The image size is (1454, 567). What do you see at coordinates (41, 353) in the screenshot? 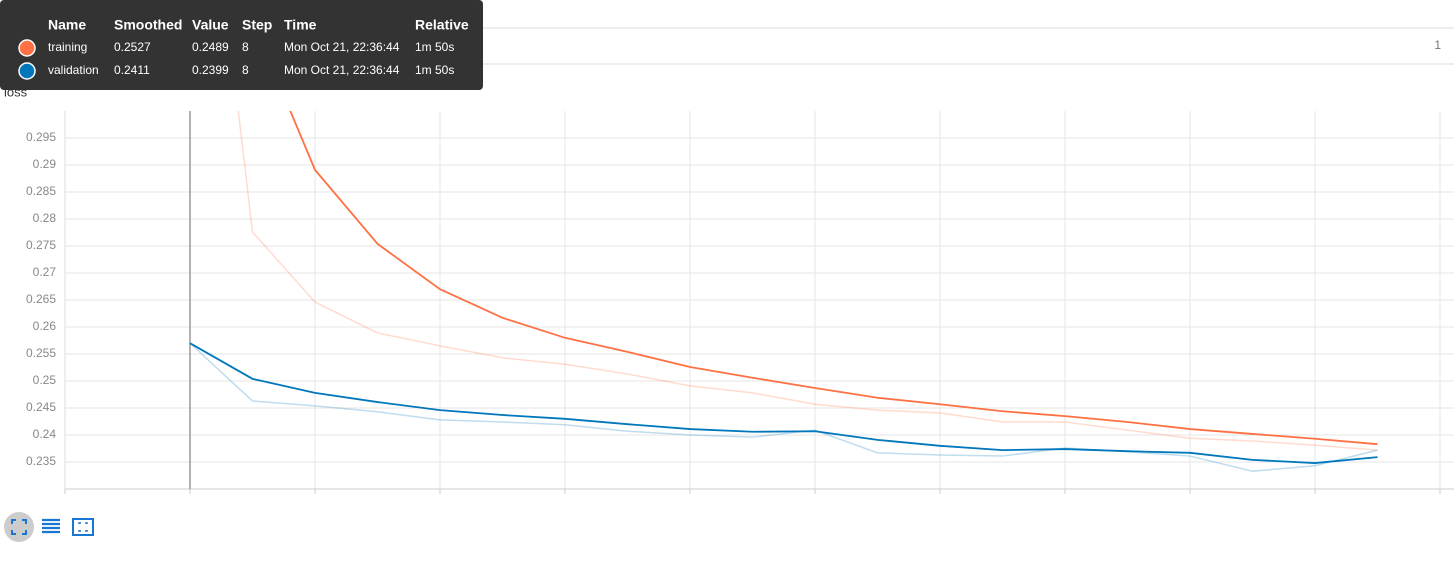
I see `y-tick-label: 0.255` at bounding box center [41, 353].